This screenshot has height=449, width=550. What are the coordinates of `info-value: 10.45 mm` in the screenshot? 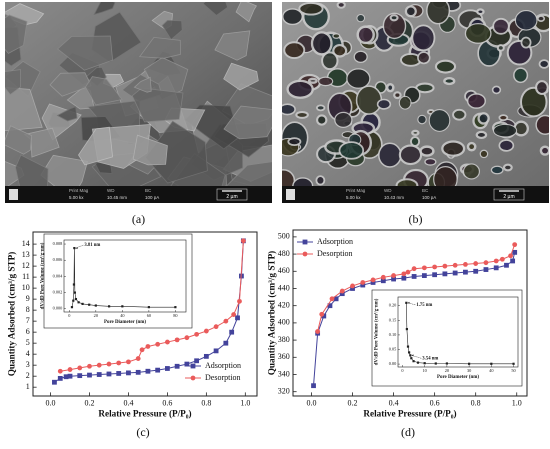 It's located at (117, 197).